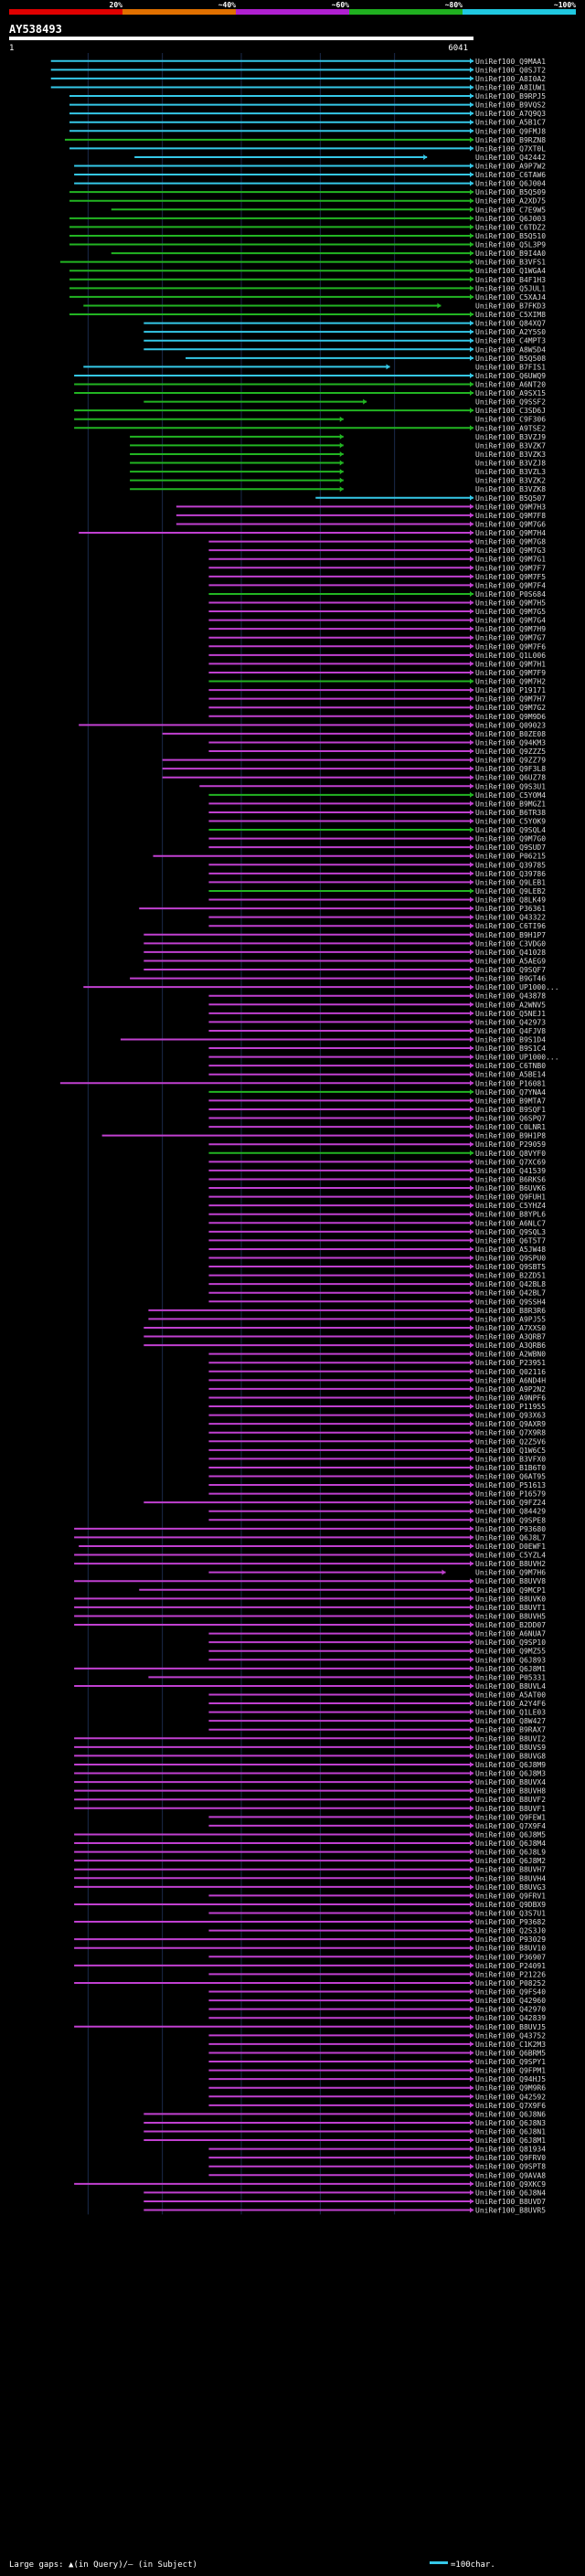  I want to click on hit-label: UniRef100_Q9M7G0, so click(511, 839).